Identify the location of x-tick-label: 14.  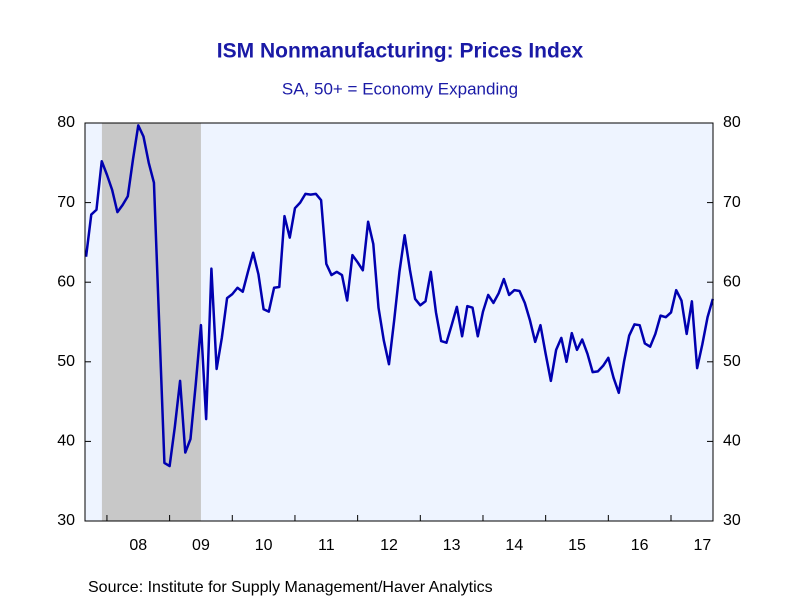
(514, 545).